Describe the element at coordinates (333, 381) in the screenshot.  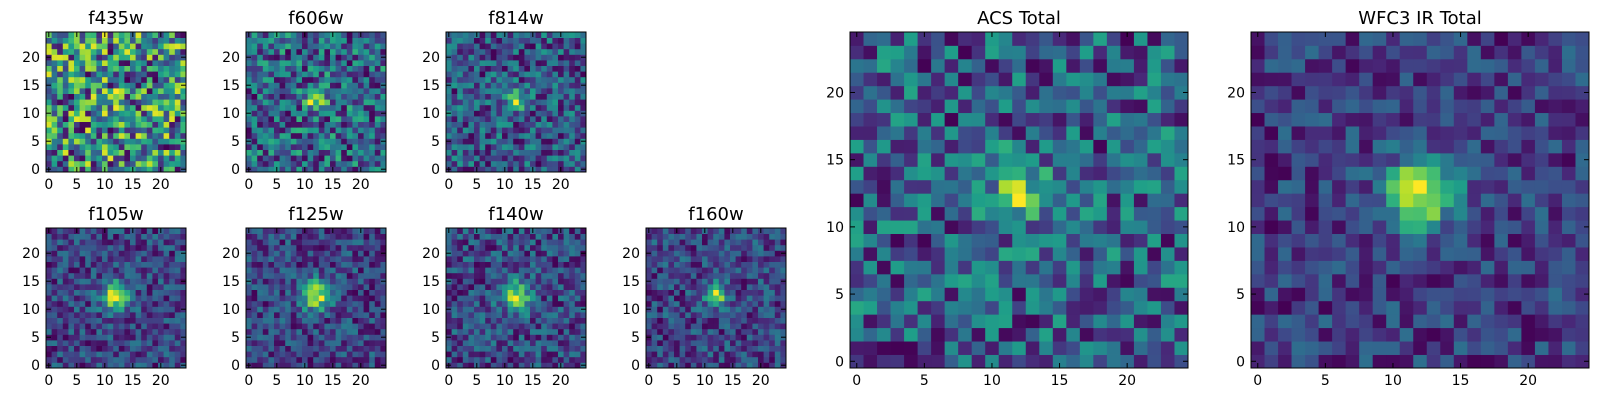
I see `x-tick-label: 15` at that location.